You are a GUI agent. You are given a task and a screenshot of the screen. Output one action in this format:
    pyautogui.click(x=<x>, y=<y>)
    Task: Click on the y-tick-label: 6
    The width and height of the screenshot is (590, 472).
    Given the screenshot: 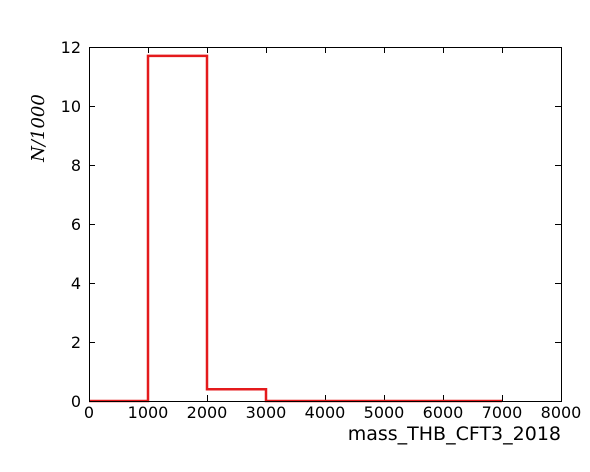 What is the action you would take?
    pyautogui.click(x=76, y=224)
    